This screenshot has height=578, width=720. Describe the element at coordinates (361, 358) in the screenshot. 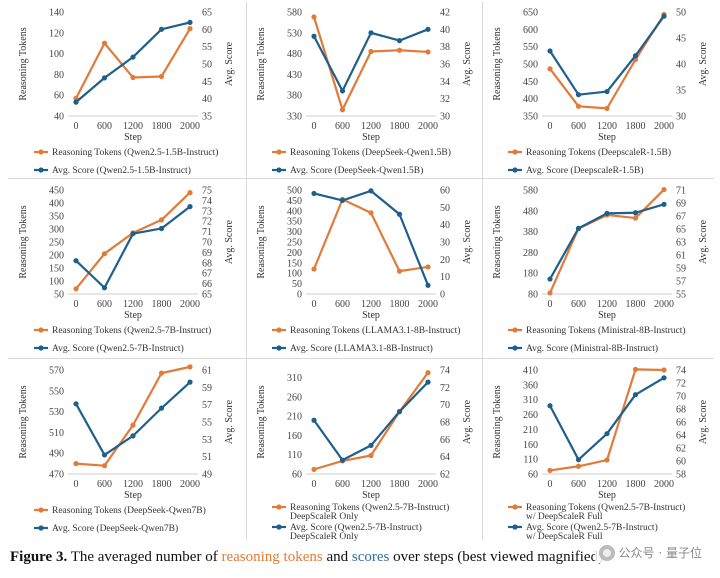

I see `row-divider` at that location.